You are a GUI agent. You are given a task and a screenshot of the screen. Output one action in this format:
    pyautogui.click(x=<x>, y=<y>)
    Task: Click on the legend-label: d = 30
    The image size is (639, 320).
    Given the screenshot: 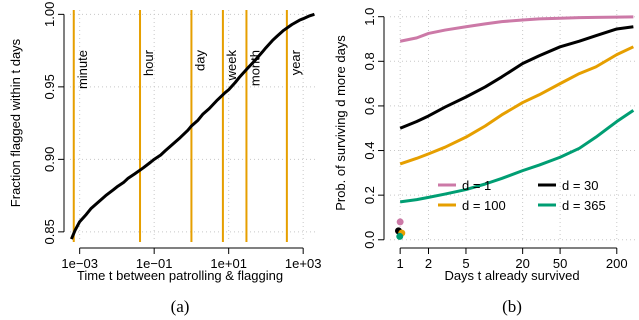 What is the action you would take?
    pyautogui.click(x=580, y=185)
    